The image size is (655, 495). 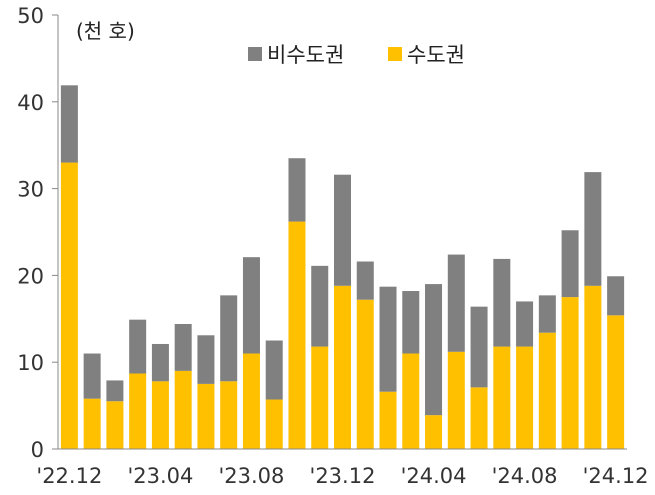 What do you see at coordinates (251, 401) in the screenshot?
I see `bar-capital-23.08` at bounding box center [251, 401].